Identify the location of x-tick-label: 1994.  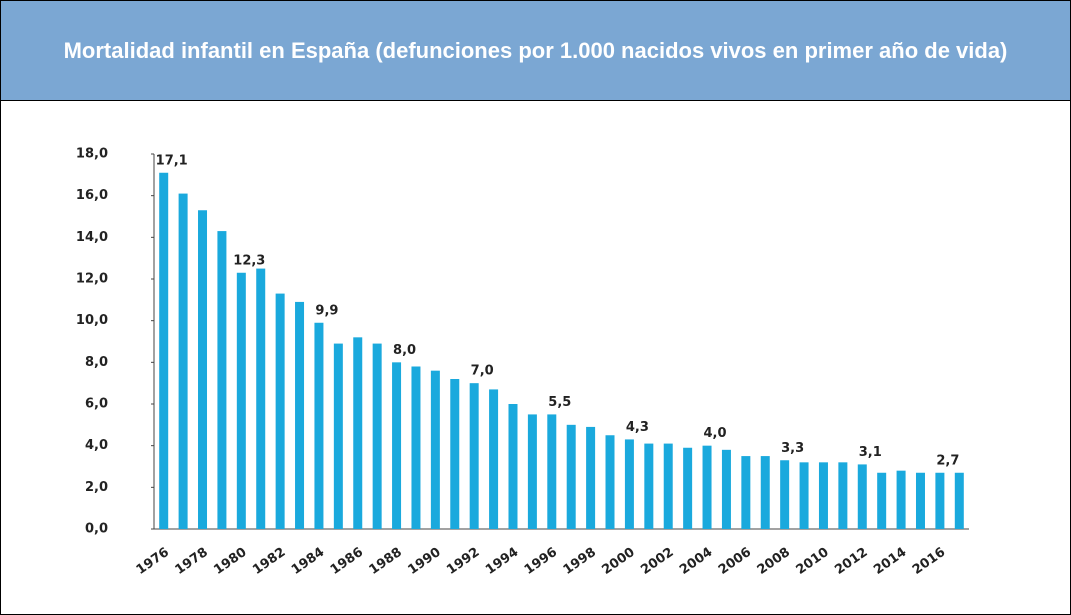
(502, 561).